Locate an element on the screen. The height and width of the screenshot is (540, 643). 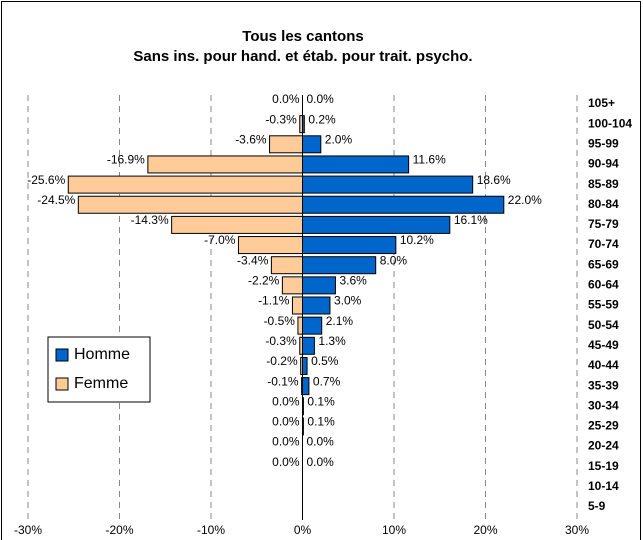
x-tick-label: 0% is located at coordinates (303, 530).